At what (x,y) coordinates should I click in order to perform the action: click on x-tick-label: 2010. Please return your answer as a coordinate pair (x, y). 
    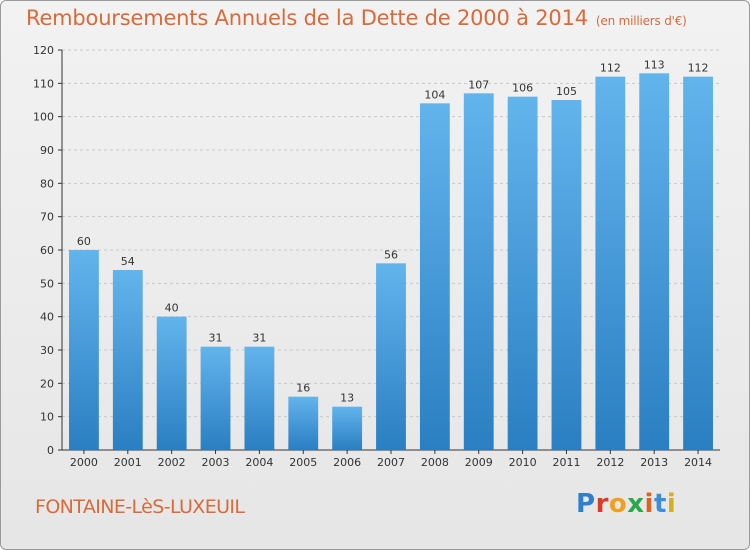
    Looking at the image, I should click on (523, 462).